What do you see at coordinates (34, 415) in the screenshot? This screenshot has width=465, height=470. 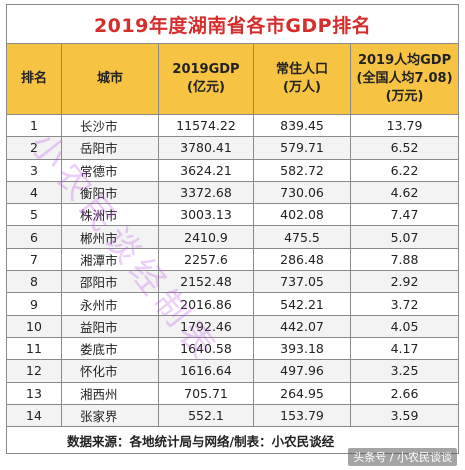 I see `rank-cell: 14` at bounding box center [34, 415].